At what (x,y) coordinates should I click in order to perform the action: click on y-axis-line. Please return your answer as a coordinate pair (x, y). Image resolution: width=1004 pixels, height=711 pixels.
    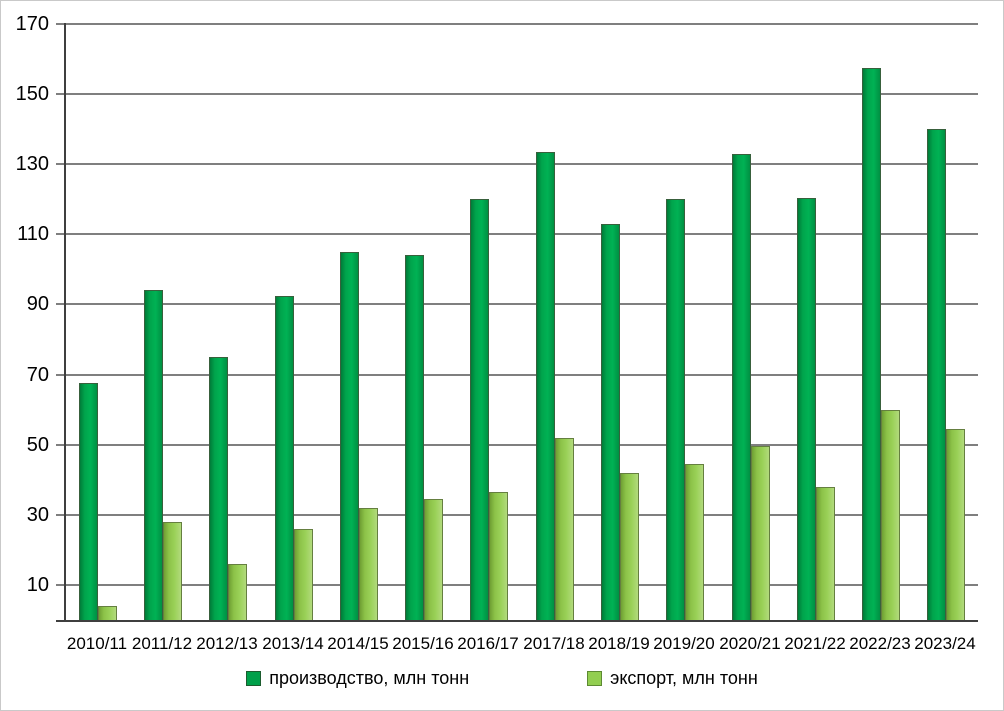
    Looking at the image, I should click on (65, 322).